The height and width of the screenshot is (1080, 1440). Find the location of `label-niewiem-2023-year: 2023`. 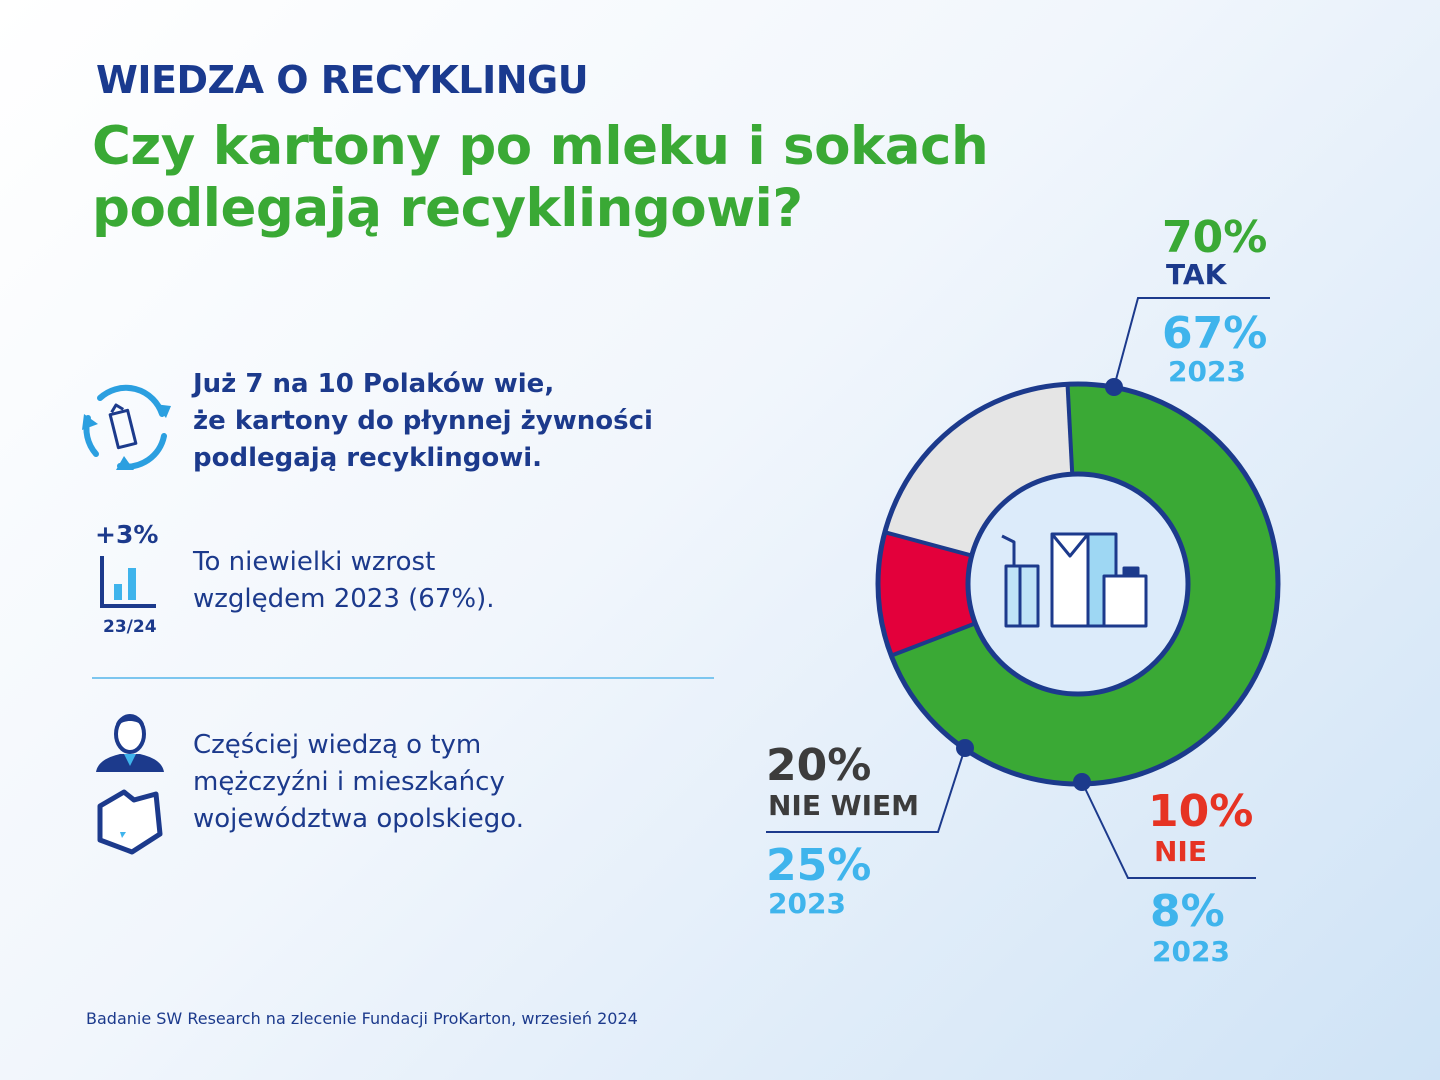

label-niewiem-2023-year: 2023 is located at coordinates (807, 903).